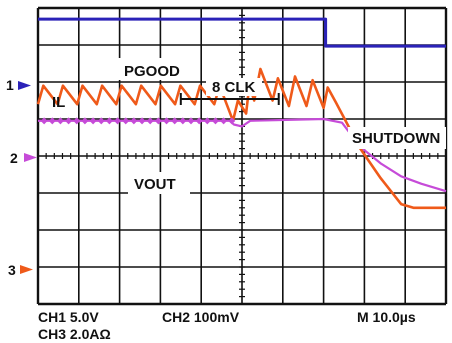  I want to click on vout-sample-markers, so click(138, 121).